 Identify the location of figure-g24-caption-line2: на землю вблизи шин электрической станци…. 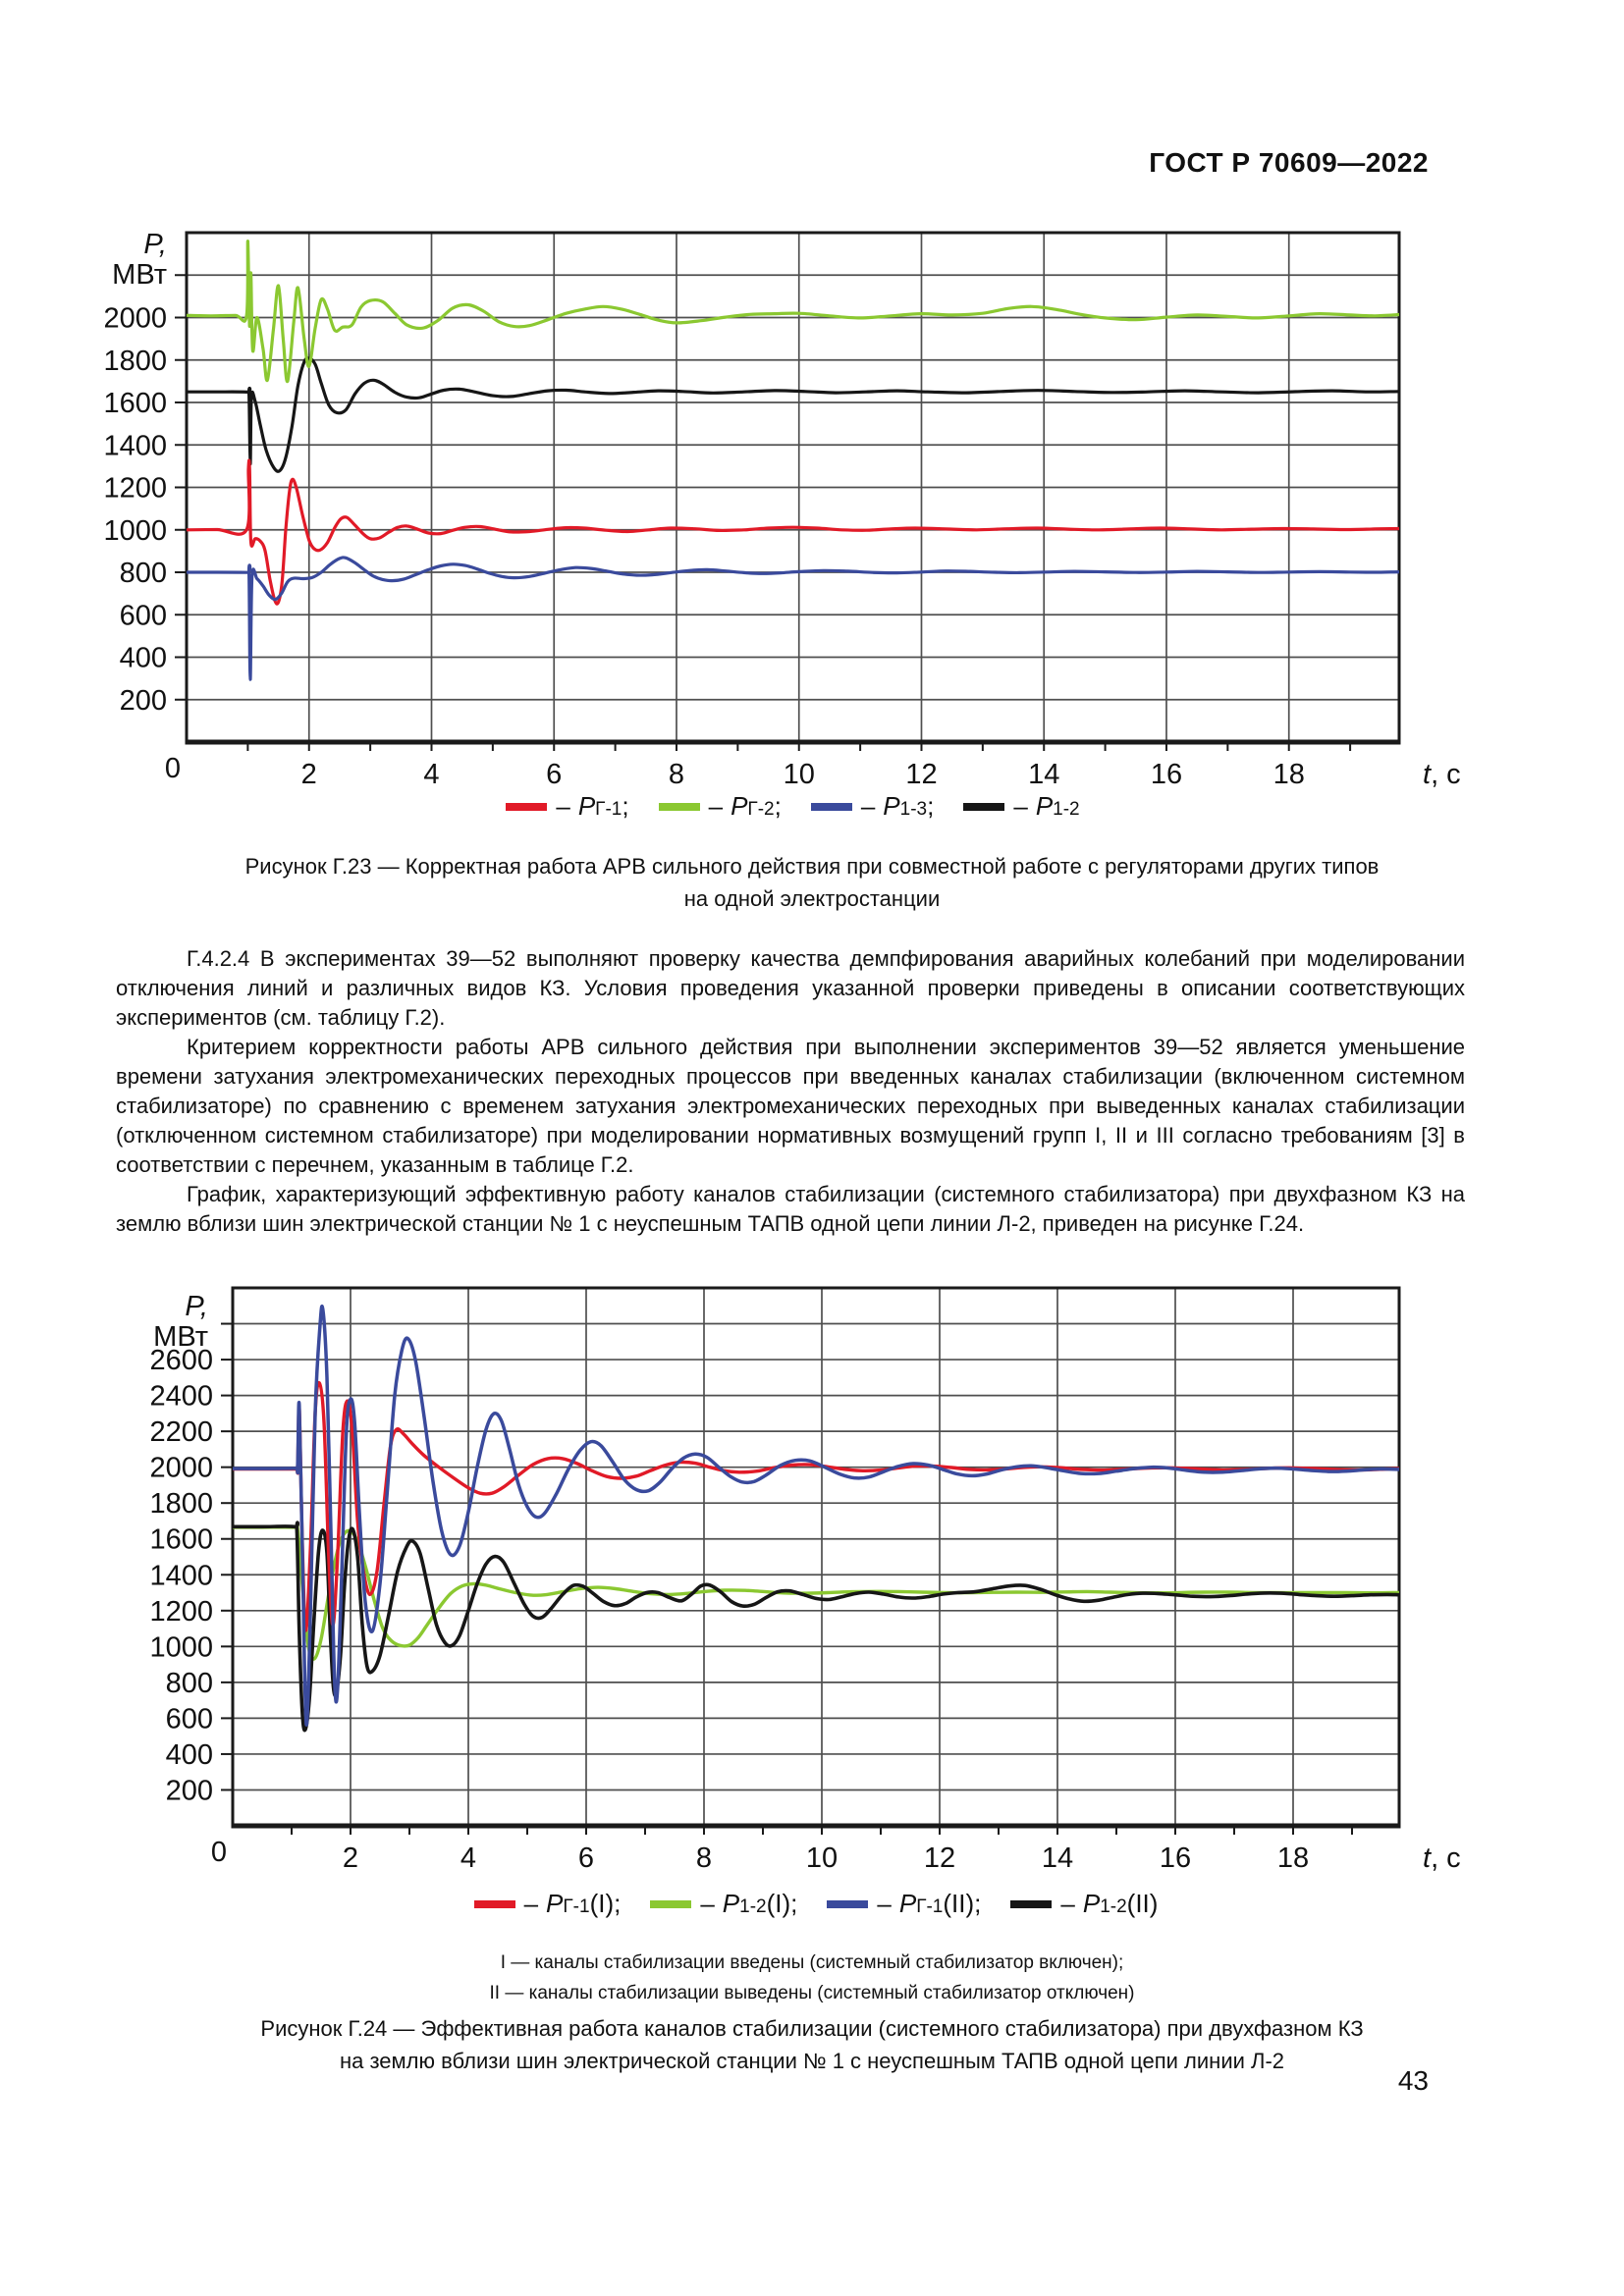
(812, 2061).